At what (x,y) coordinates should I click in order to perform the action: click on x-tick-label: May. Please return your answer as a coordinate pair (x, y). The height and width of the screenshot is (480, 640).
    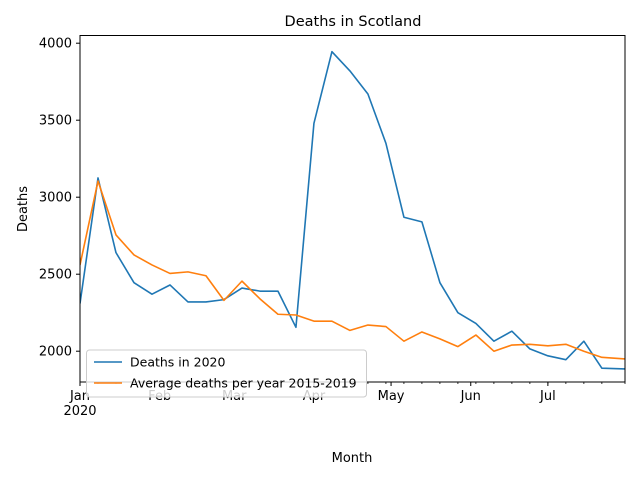
    Looking at the image, I should click on (391, 396).